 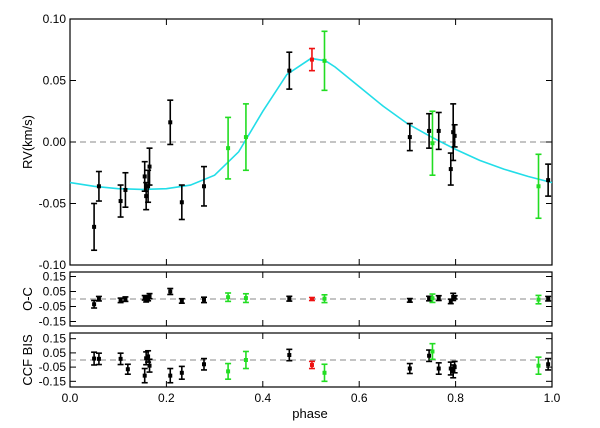 What do you see at coordinates (27, 360) in the screenshot?
I see `y-axis-label: CCF BIS` at bounding box center [27, 360].